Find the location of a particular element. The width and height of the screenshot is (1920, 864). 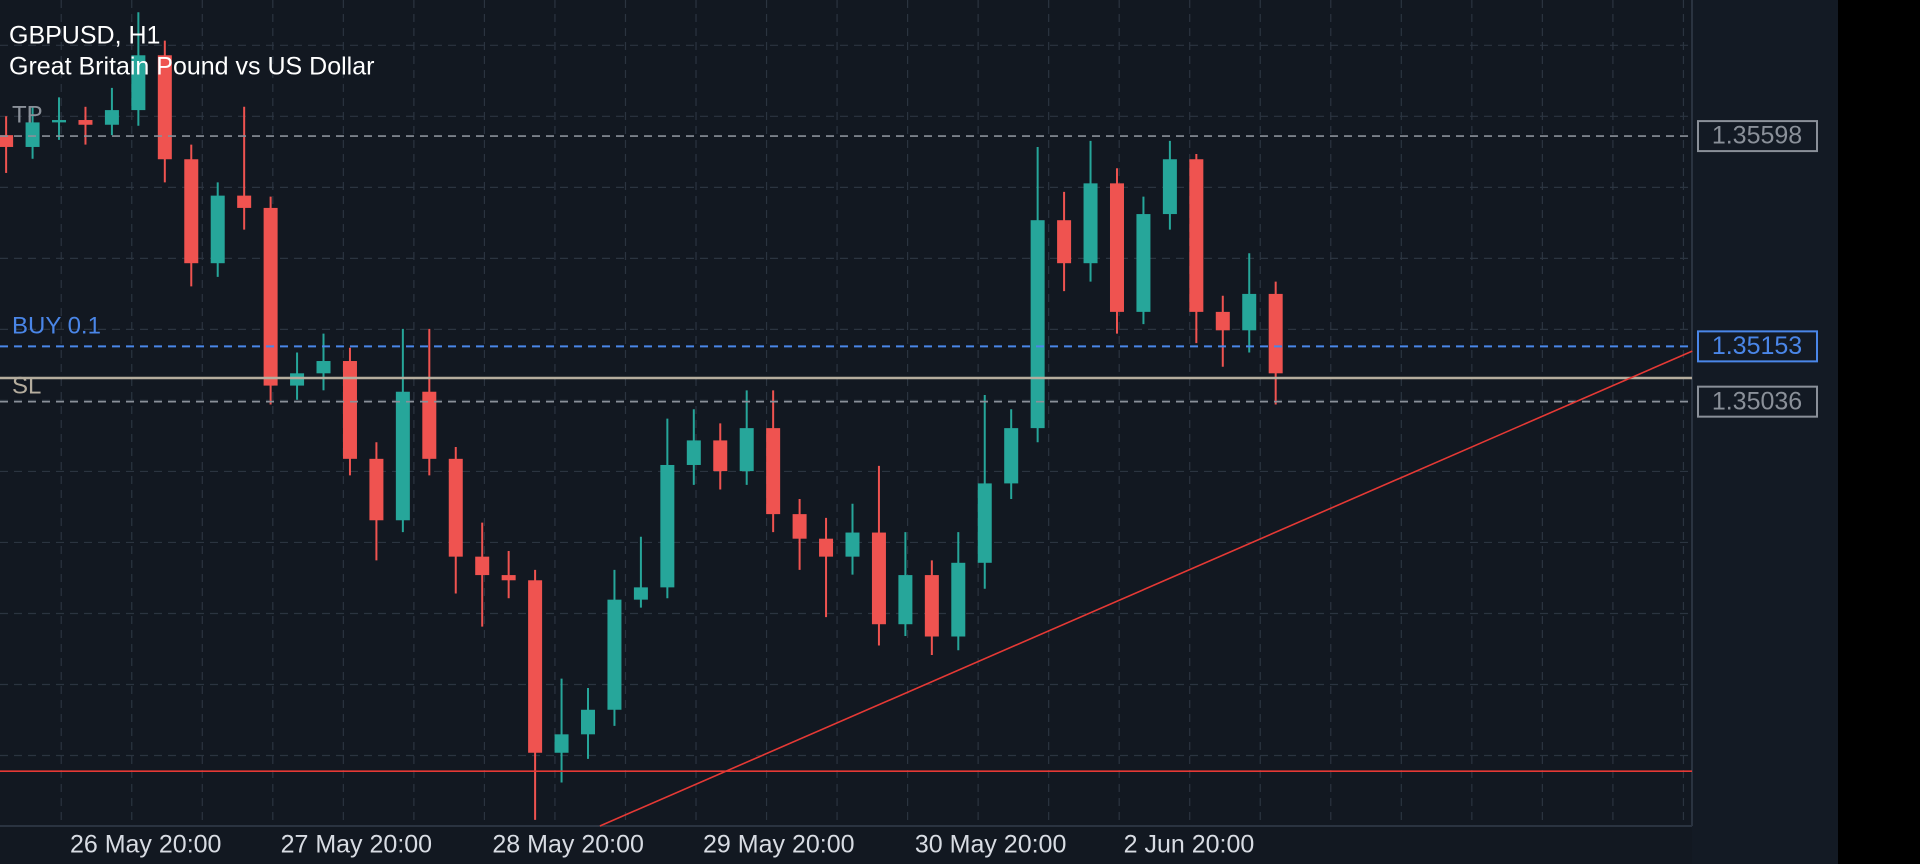

x-tick-label: 29 May 20:00 is located at coordinates (779, 845).